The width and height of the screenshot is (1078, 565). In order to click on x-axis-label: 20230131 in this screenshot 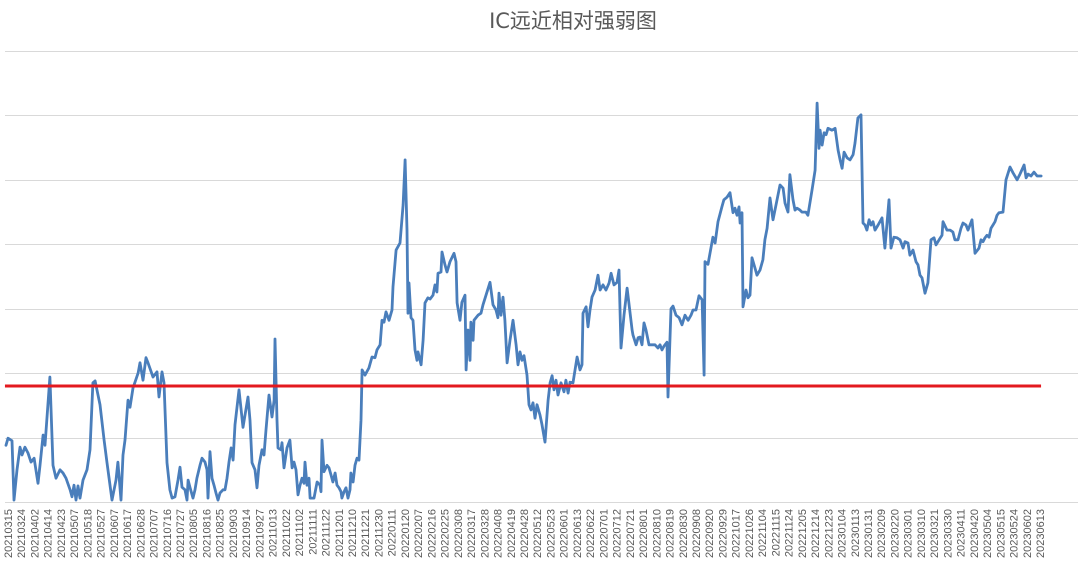, I will do `click(869, 533)`.